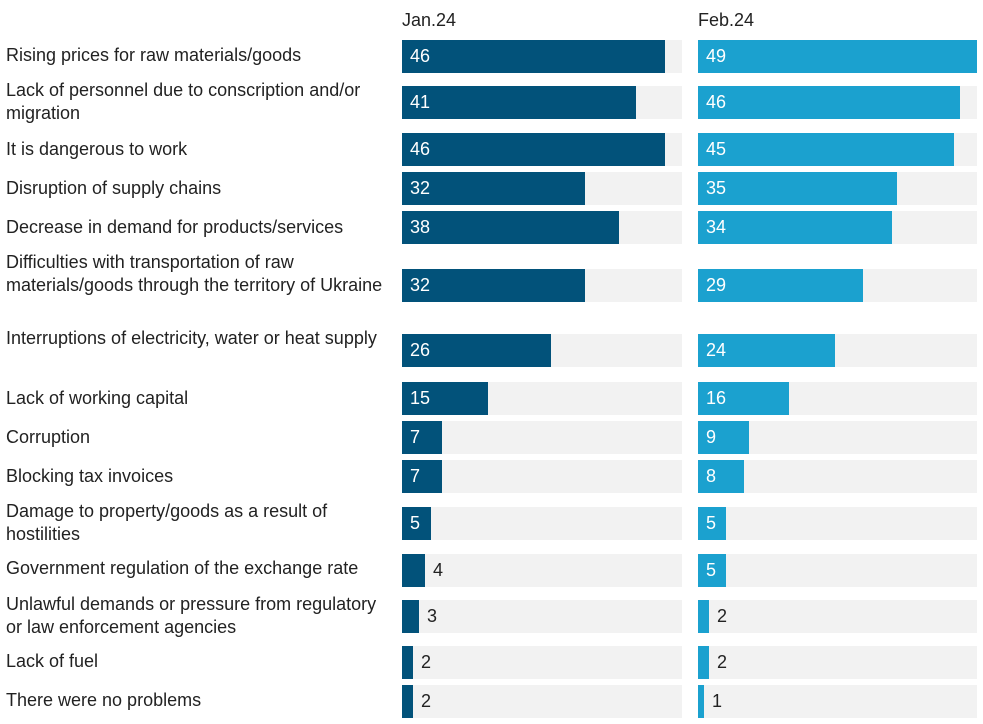 This screenshot has height=724, width=983. Describe the element at coordinates (837, 476) in the screenshot. I see `bar-track: 8` at that location.